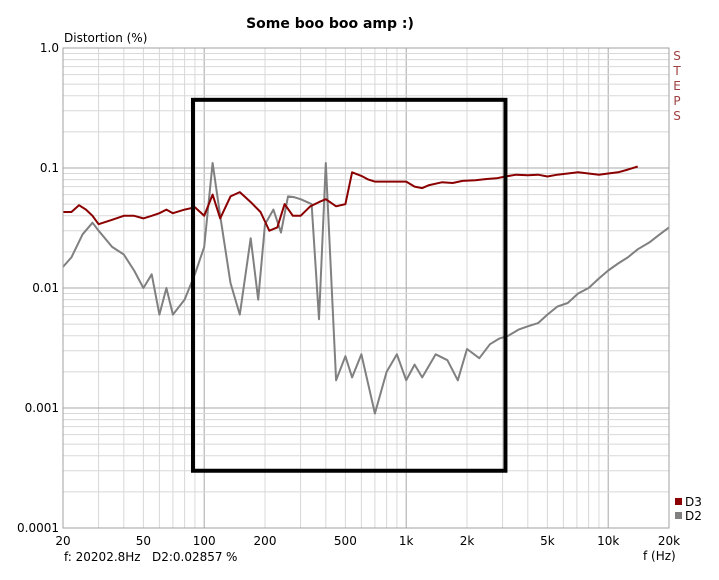 The width and height of the screenshot is (719, 580). What do you see at coordinates (102, 557) in the screenshot?
I see `readout-freq: f: 20202.8Hz` at bounding box center [102, 557].